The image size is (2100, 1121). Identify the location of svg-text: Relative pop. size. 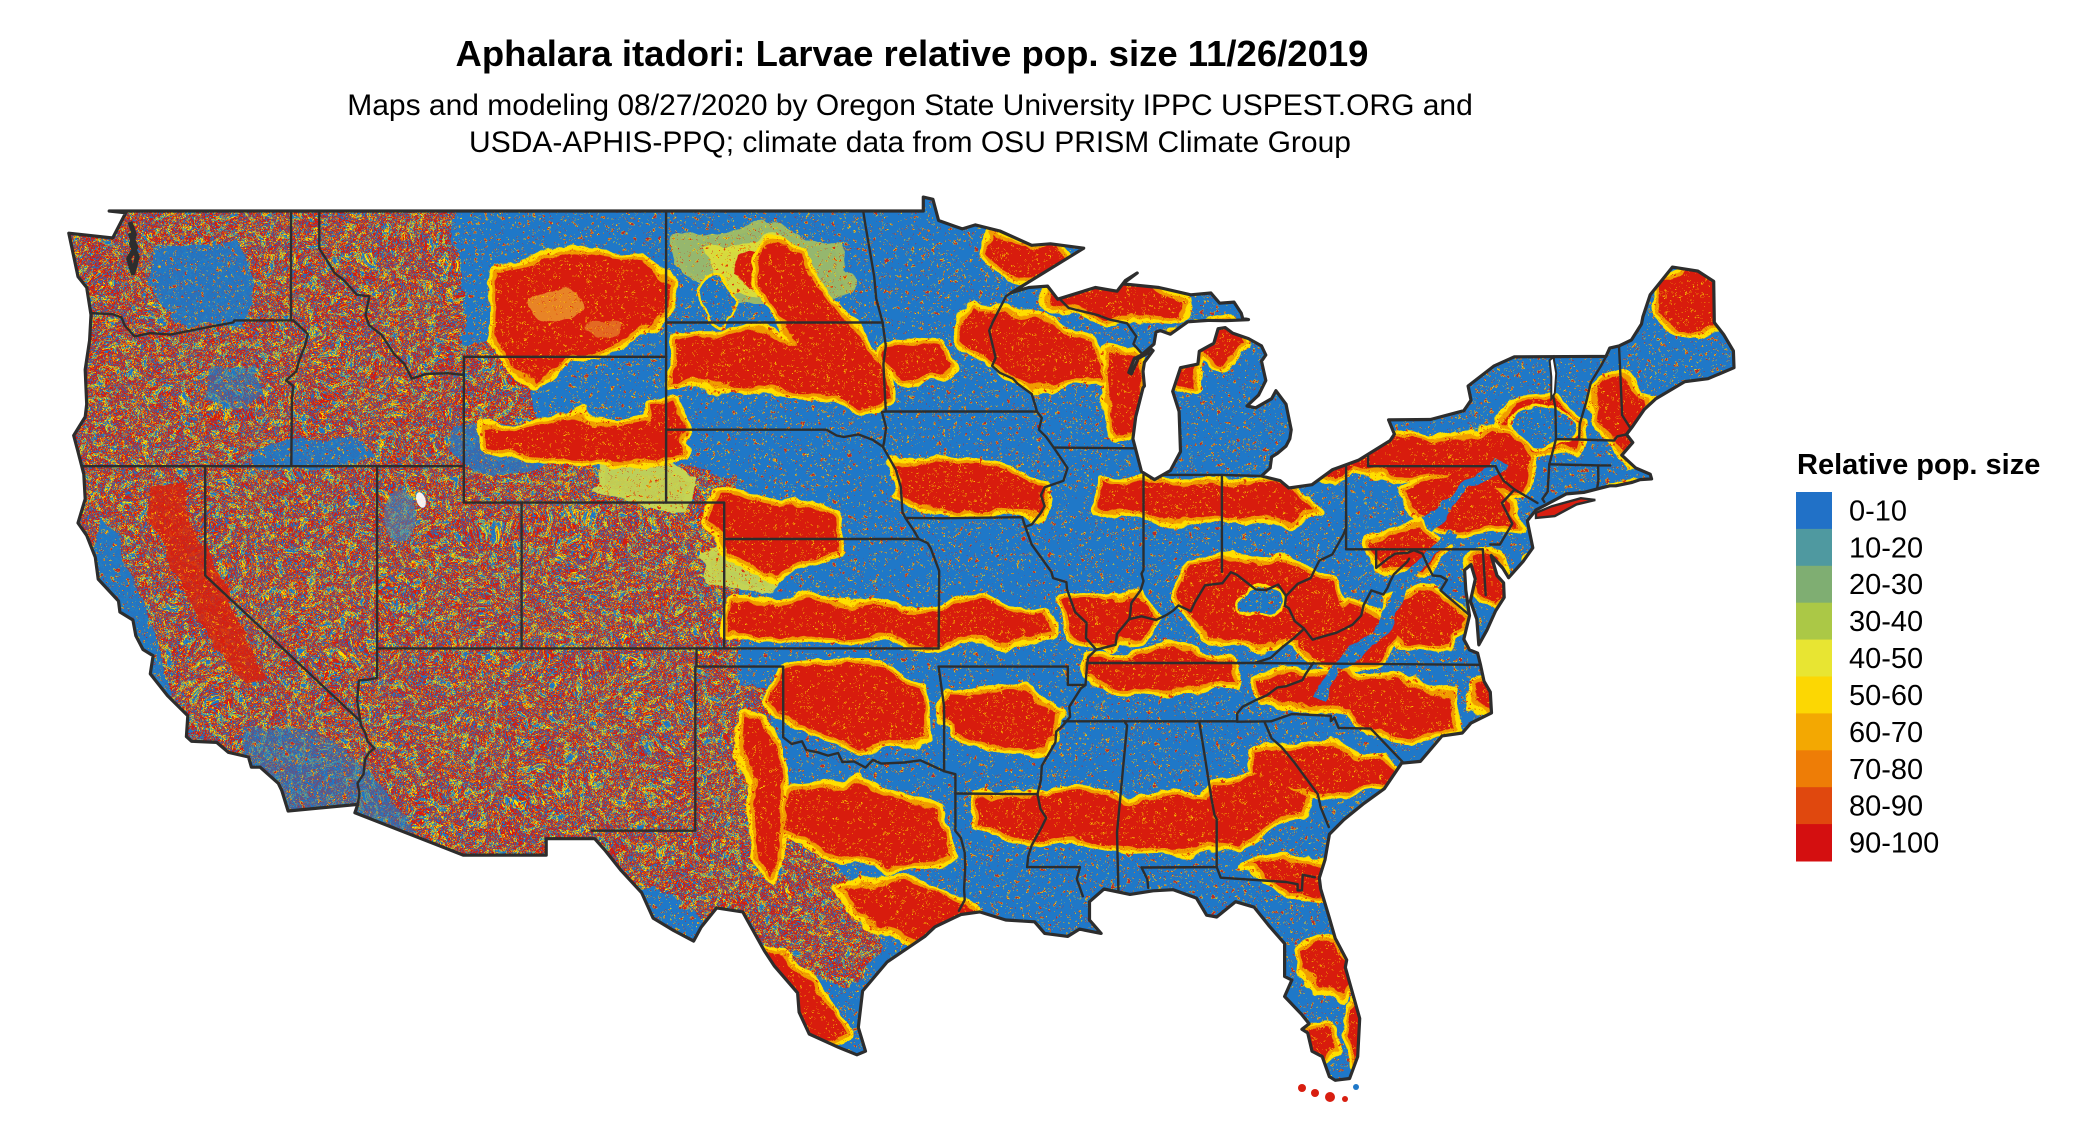
(1918, 465).